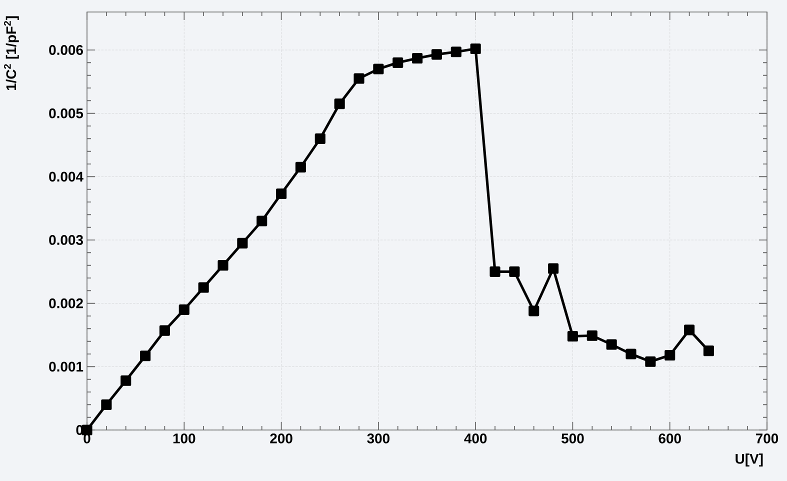  Describe the element at coordinates (11, 53) in the screenshot. I see `y-axis-title: 1/C$^{2}$ [1/pF$^{2}$]` at that location.